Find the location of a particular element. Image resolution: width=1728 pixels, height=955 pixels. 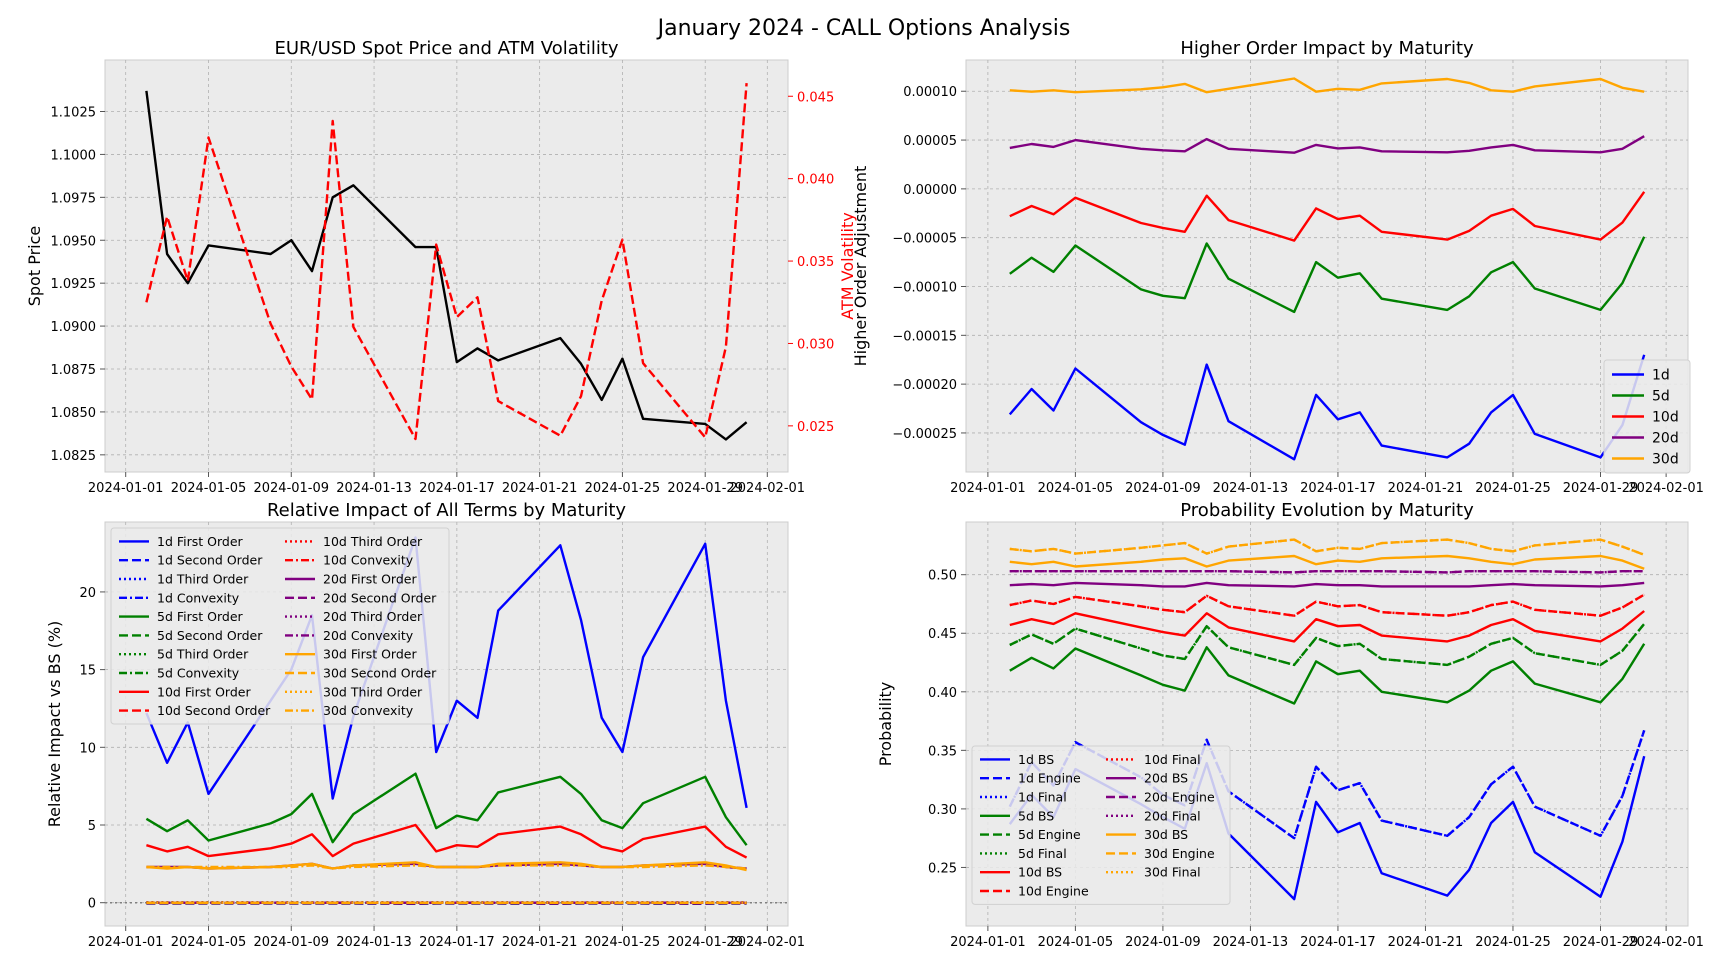

panel-1-y2-tick-label: 0.025 is located at coordinates (815, 427).